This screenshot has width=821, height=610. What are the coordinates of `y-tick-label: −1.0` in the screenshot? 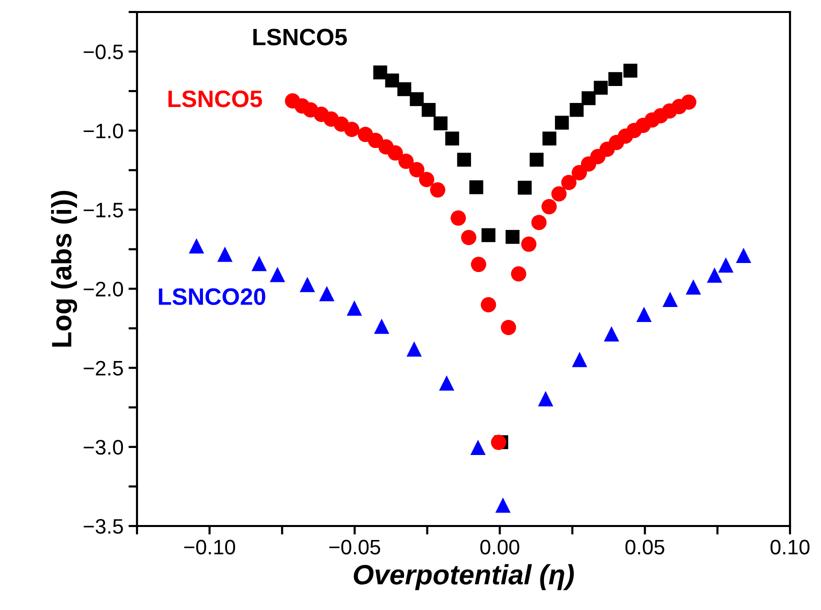 It's located at (103, 131).